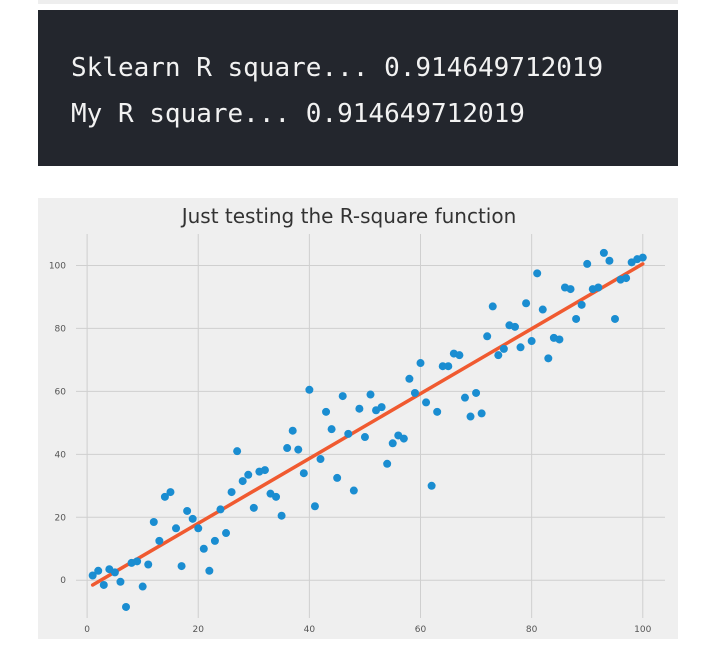 This screenshot has height=668, width=717. I want to click on y-tick-label: 0, so click(63, 581).